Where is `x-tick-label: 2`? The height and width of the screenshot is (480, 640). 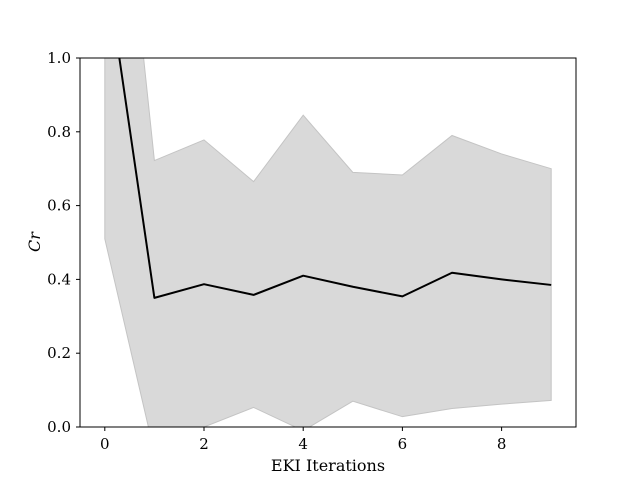 x-tick-label: 2 is located at coordinates (204, 444).